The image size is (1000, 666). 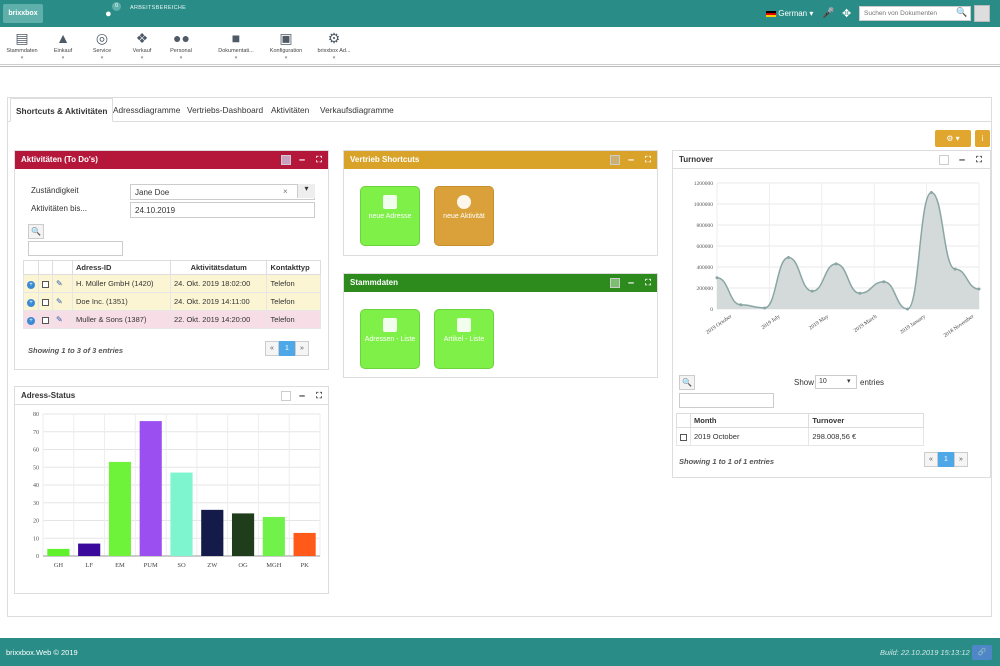 What do you see at coordinates (860, 293) in the screenshot?
I see `data-point` at bounding box center [860, 293].